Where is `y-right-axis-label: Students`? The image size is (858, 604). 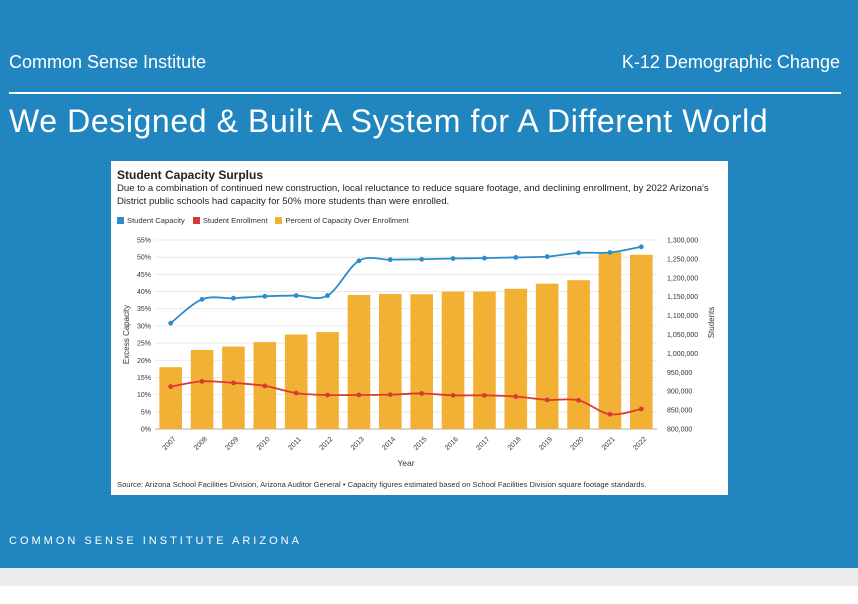 y-right-axis-label: Students is located at coordinates (711, 323).